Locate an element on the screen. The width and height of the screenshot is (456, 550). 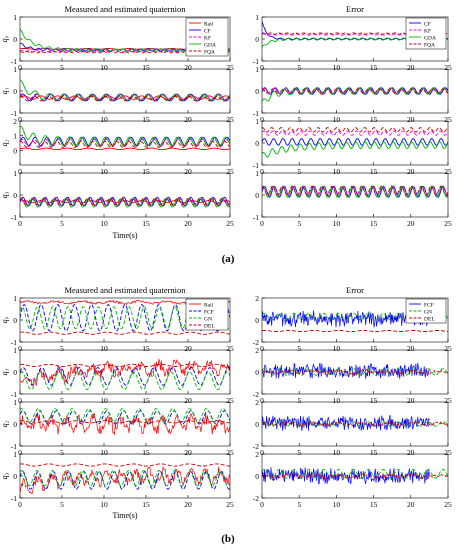
x-axis-label: Time(s) is located at coordinates (124, 515).